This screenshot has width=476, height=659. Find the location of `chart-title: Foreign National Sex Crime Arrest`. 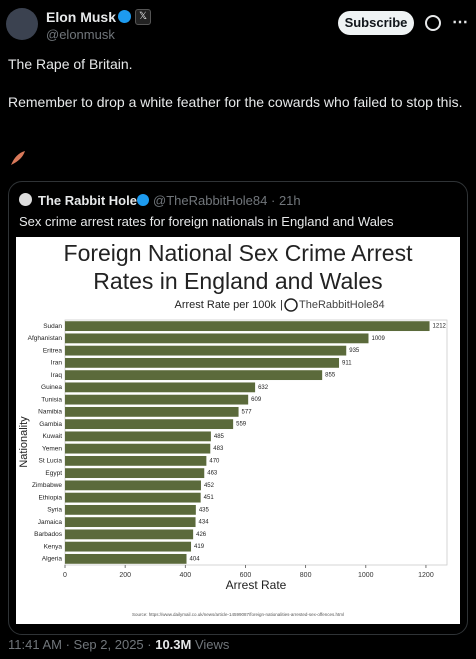

chart-title: Foreign National Sex Crime Arrest is located at coordinates (239, 253).